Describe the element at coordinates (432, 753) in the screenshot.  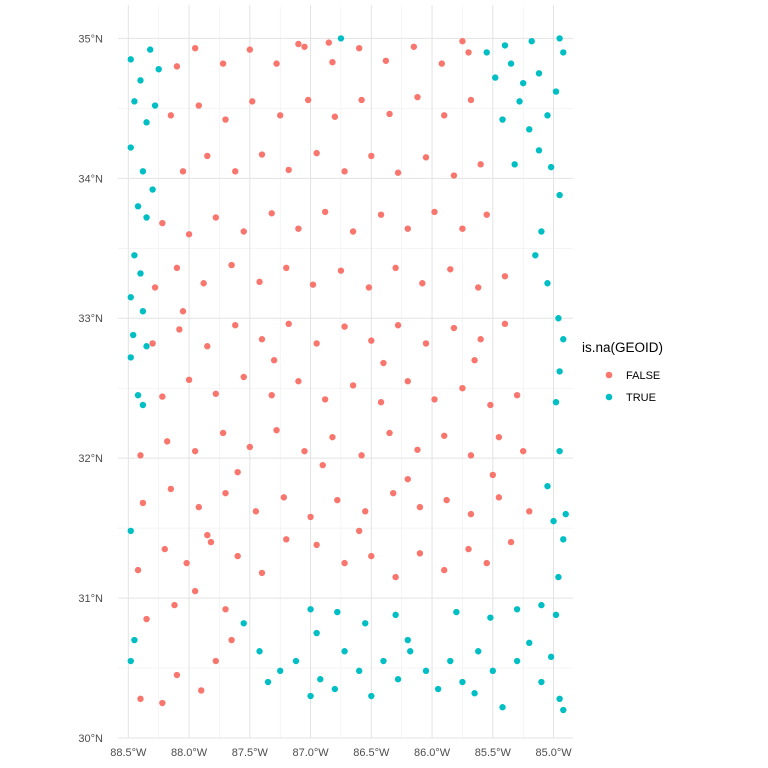
I see `x-tick-label: 86.0°W` at that location.